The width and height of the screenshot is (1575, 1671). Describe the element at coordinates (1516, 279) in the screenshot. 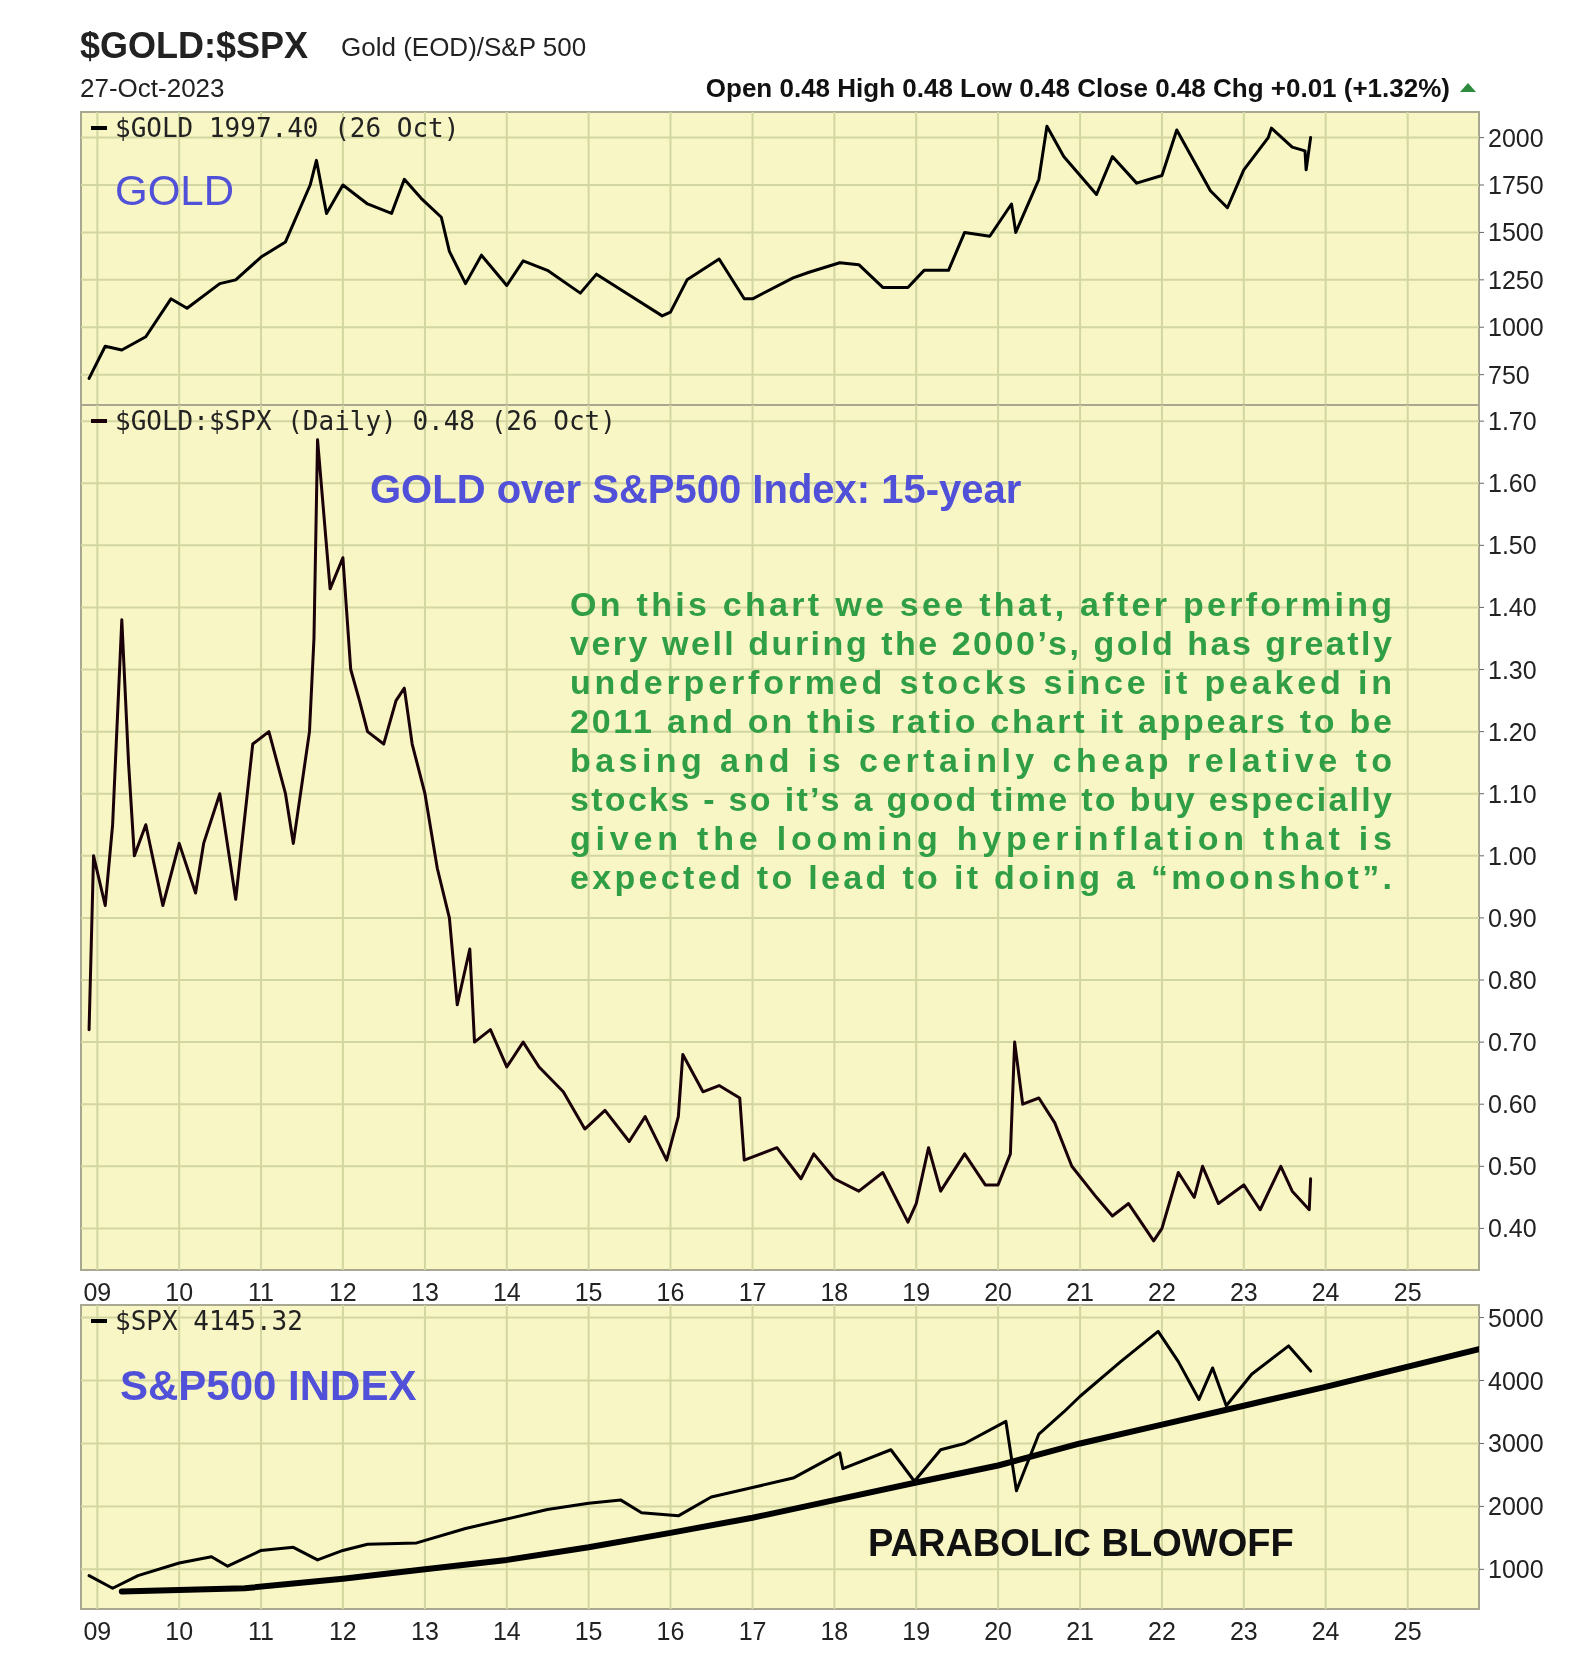

I see `y-tick-label: 1250` at that location.